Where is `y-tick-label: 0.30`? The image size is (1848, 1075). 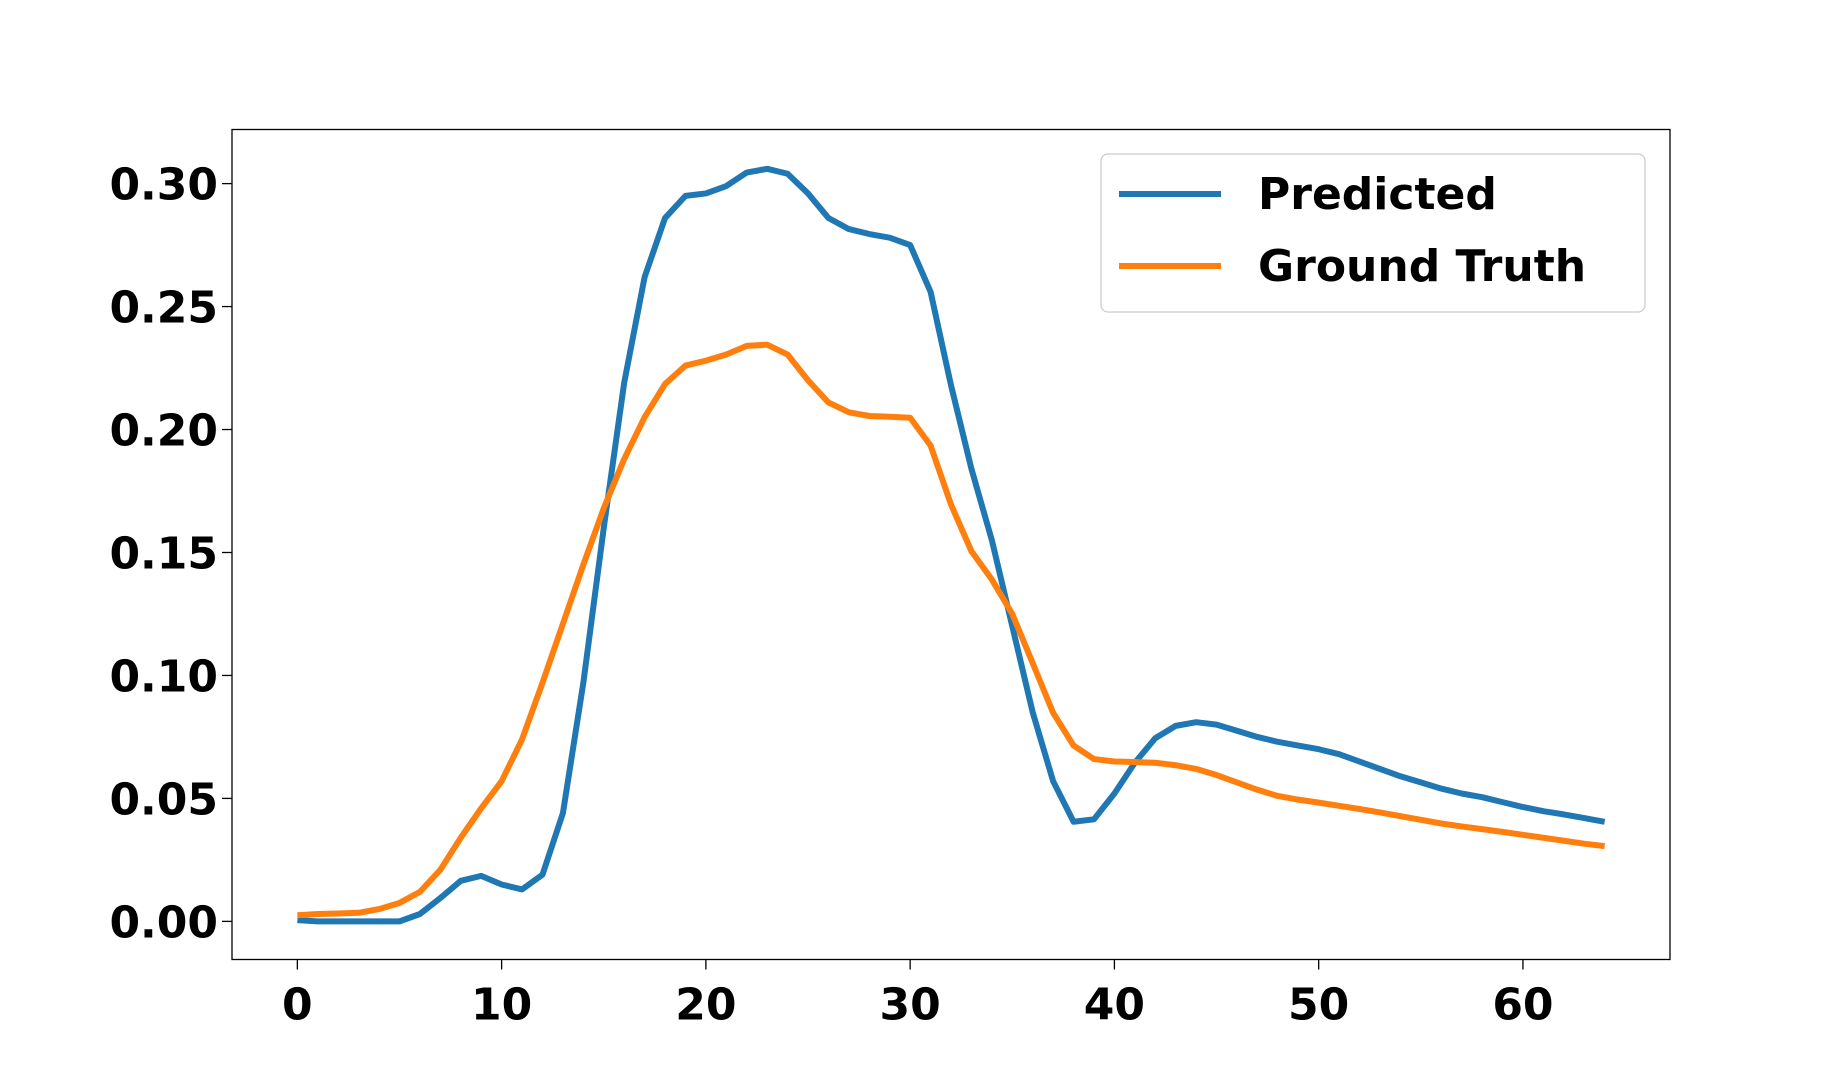 y-tick-label: 0.30 is located at coordinates (163, 185).